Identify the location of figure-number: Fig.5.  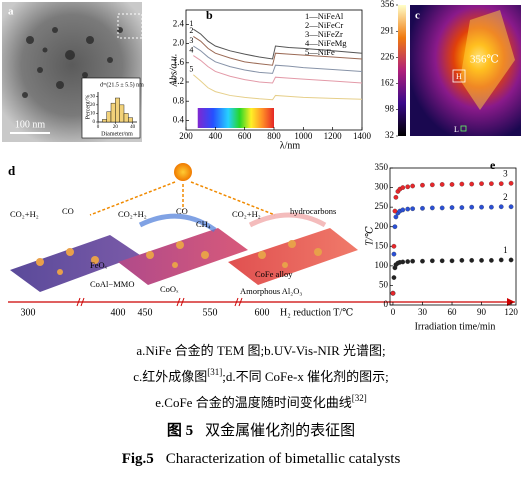
(138, 459).